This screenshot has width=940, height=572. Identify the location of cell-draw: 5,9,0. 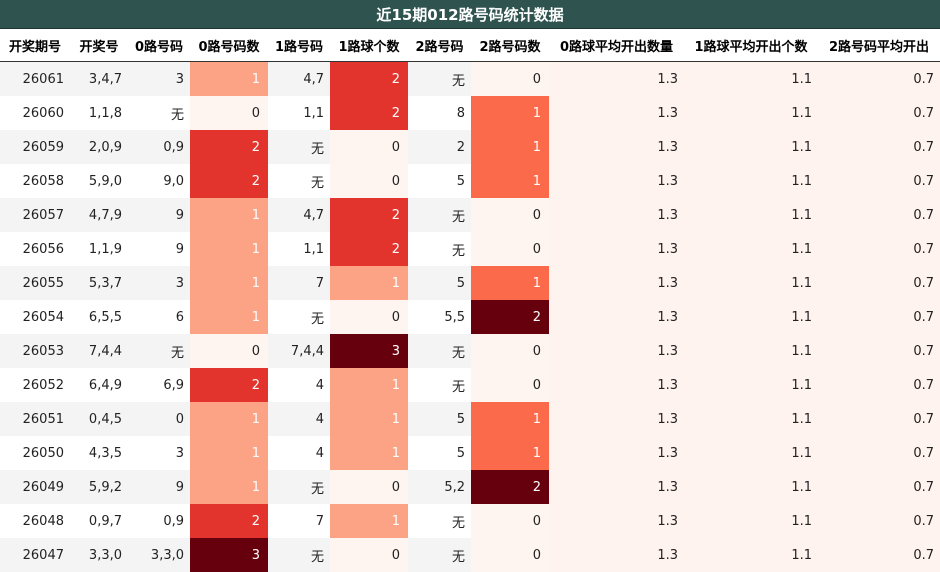
(99, 181).